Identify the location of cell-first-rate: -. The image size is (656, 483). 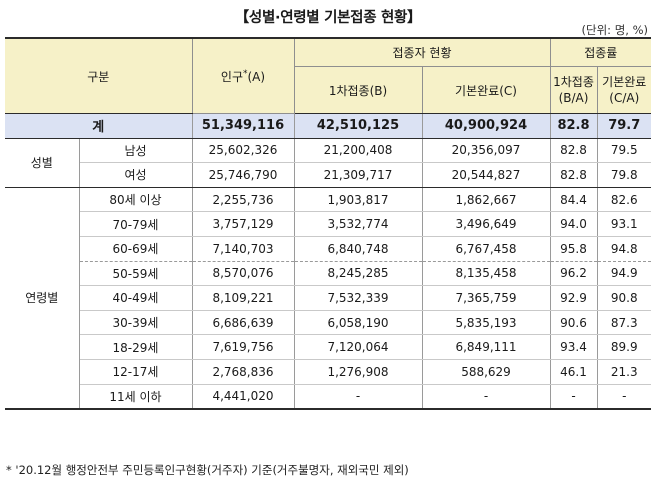
(573, 397).